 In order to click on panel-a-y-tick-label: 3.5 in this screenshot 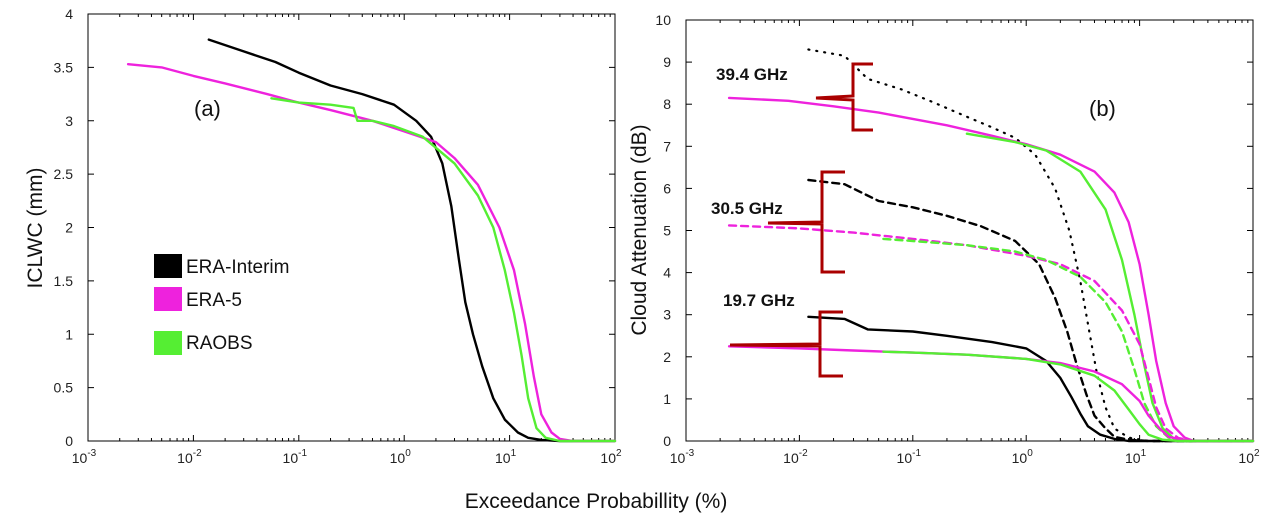, I will do `click(64, 67)`.